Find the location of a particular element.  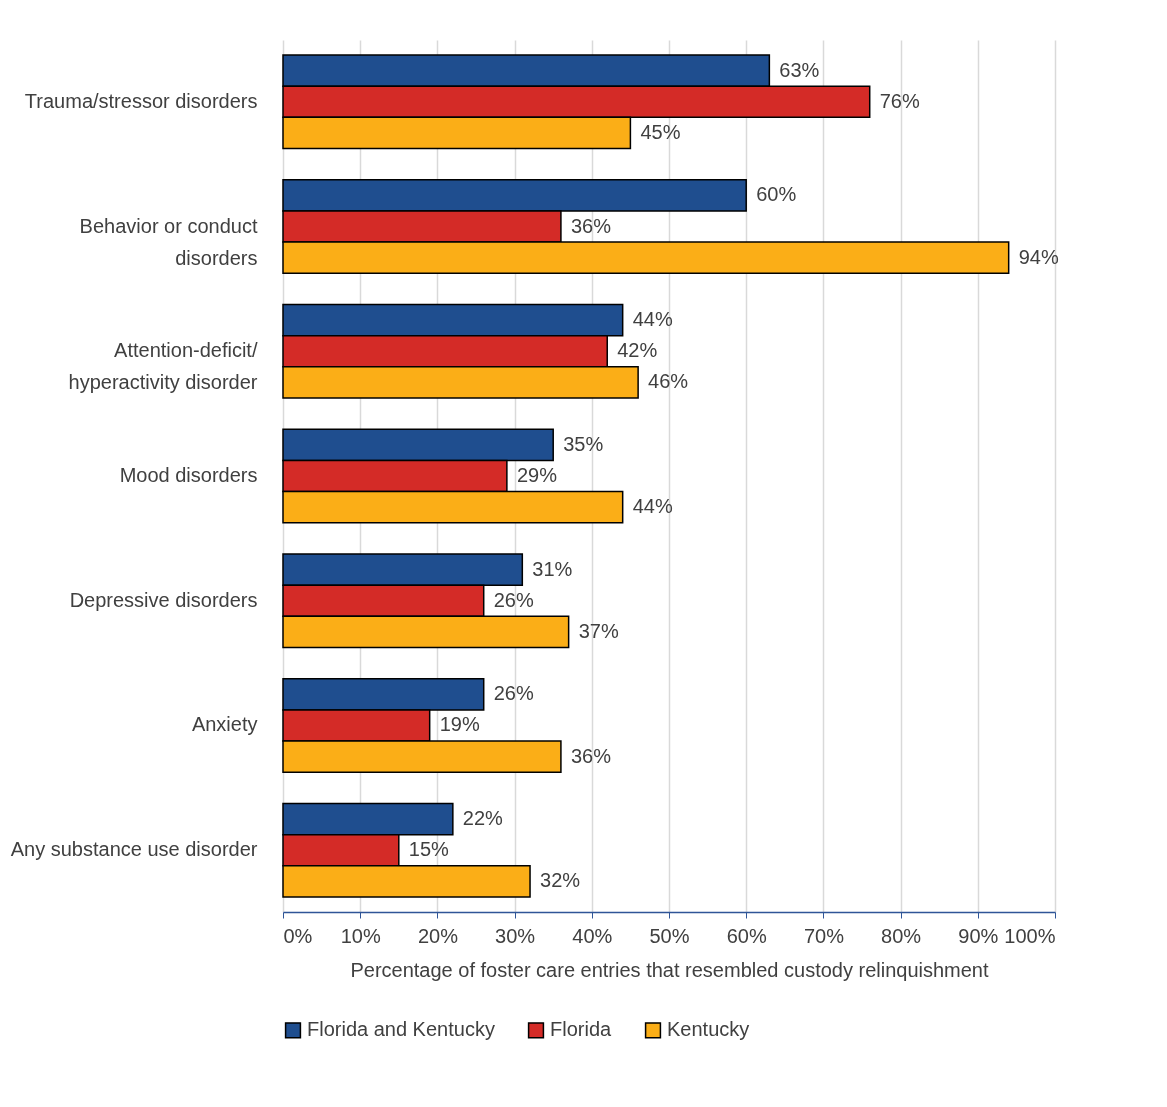

legend-label: Florida and Kentucky is located at coordinates (401, 1029).